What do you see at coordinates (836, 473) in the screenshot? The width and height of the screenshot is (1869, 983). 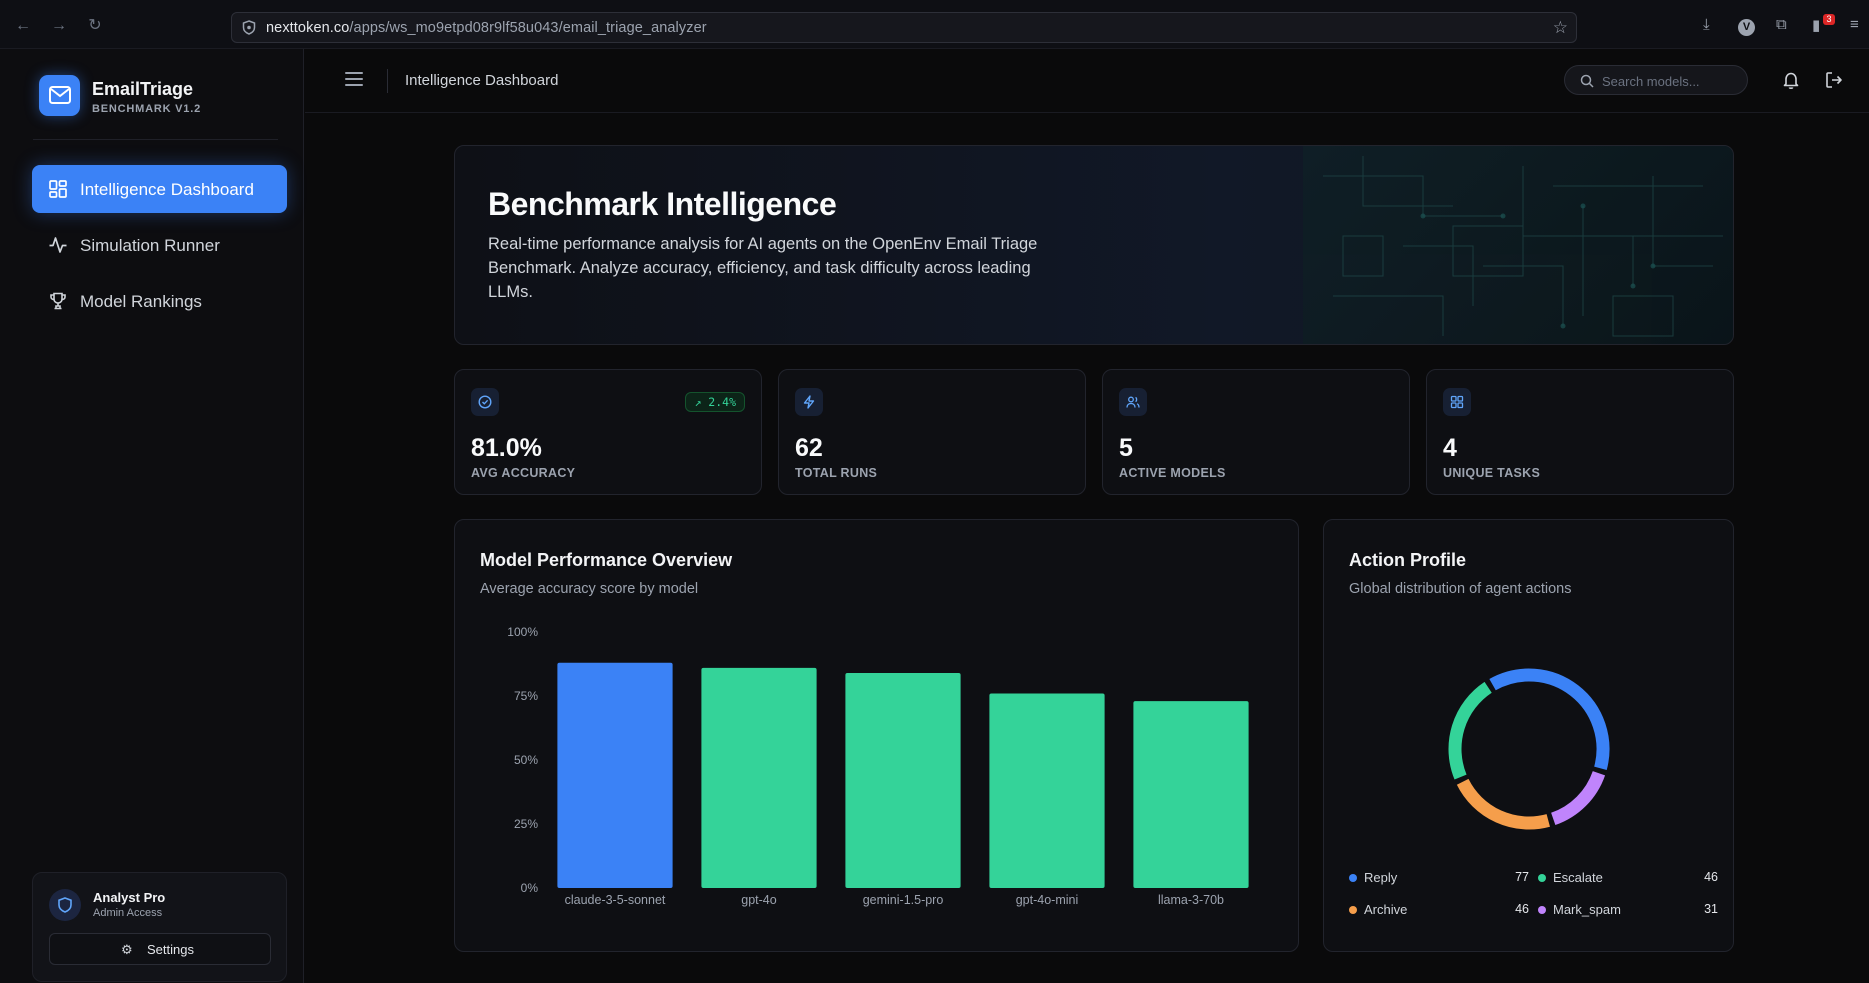 I see `stat-label: TOTAL RUNS` at bounding box center [836, 473].